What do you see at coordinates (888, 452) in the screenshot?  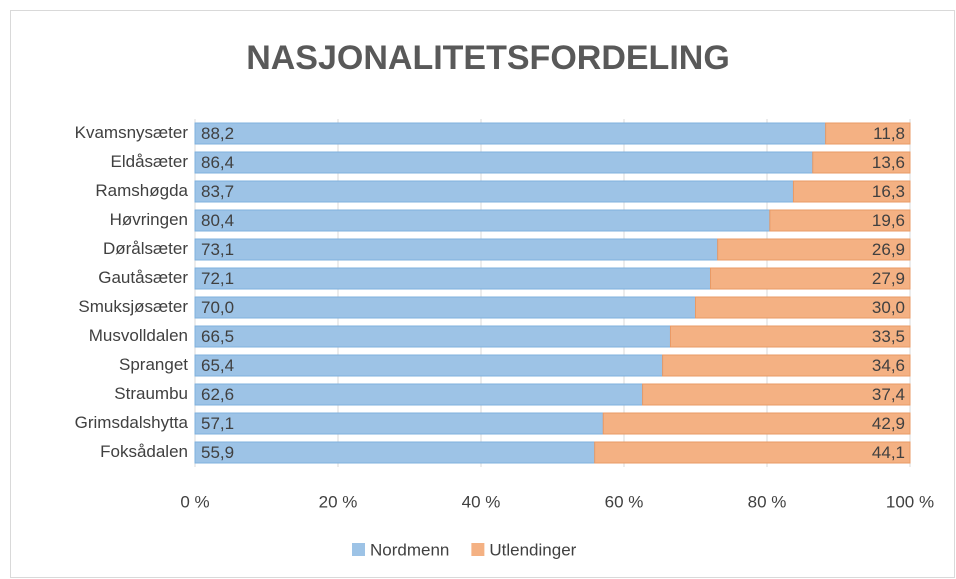 I see `data-label: 44,1` at bounding box center [888, 452].